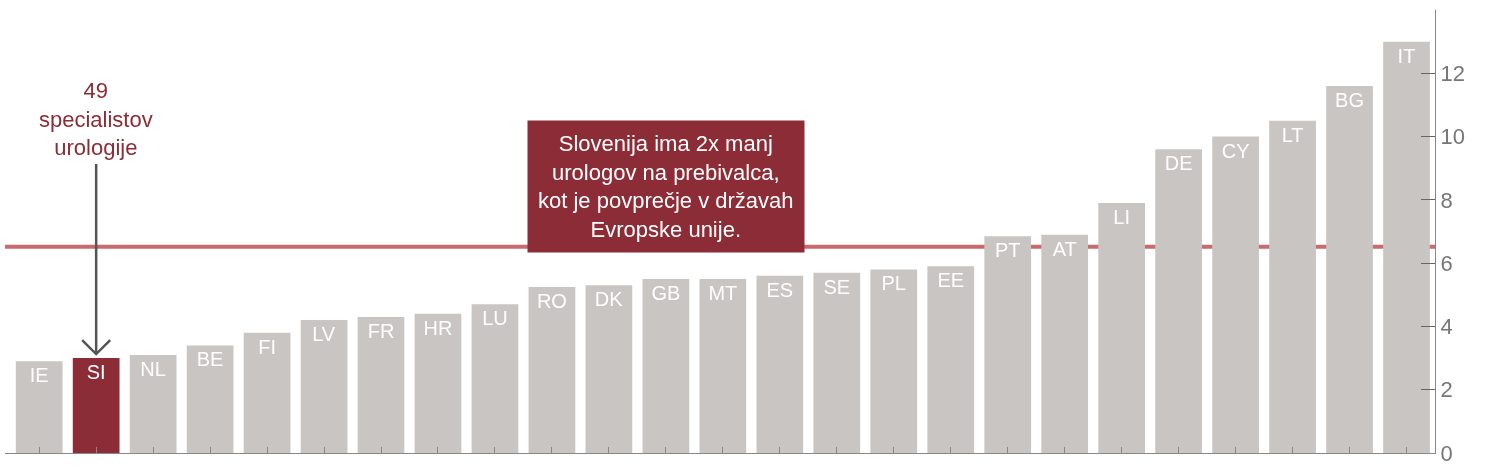 This screenshot has height=475, width=1490. Describe the element at coordinates (951, 280) in the screenshot. I see `x-tick-label: EE` at that location.